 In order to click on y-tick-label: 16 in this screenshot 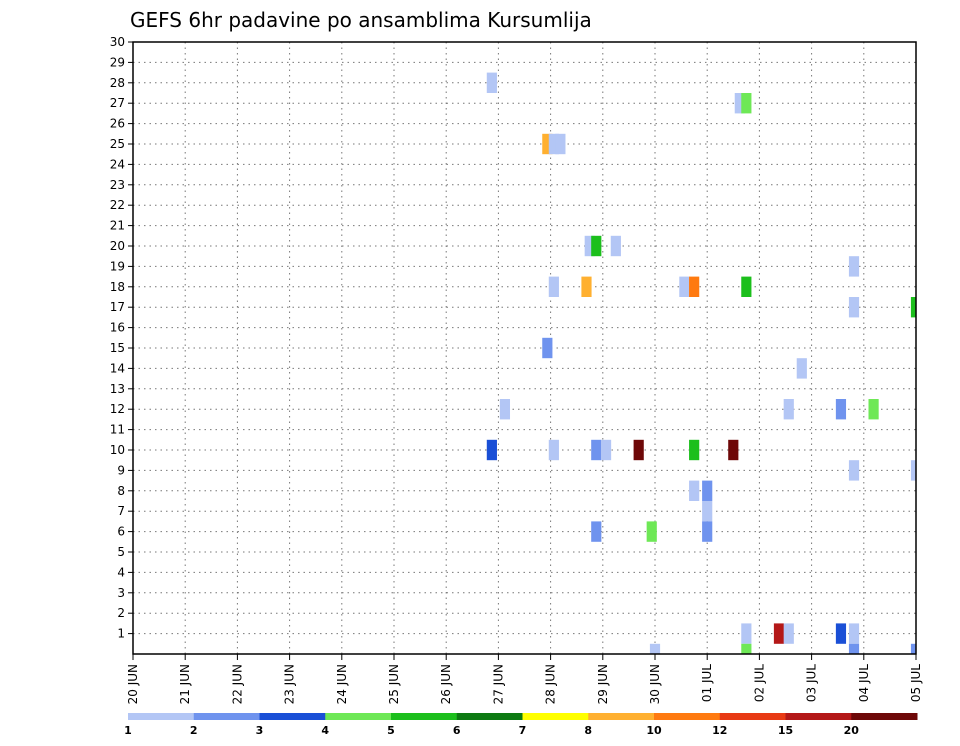, I will do `click(117, 328)`.